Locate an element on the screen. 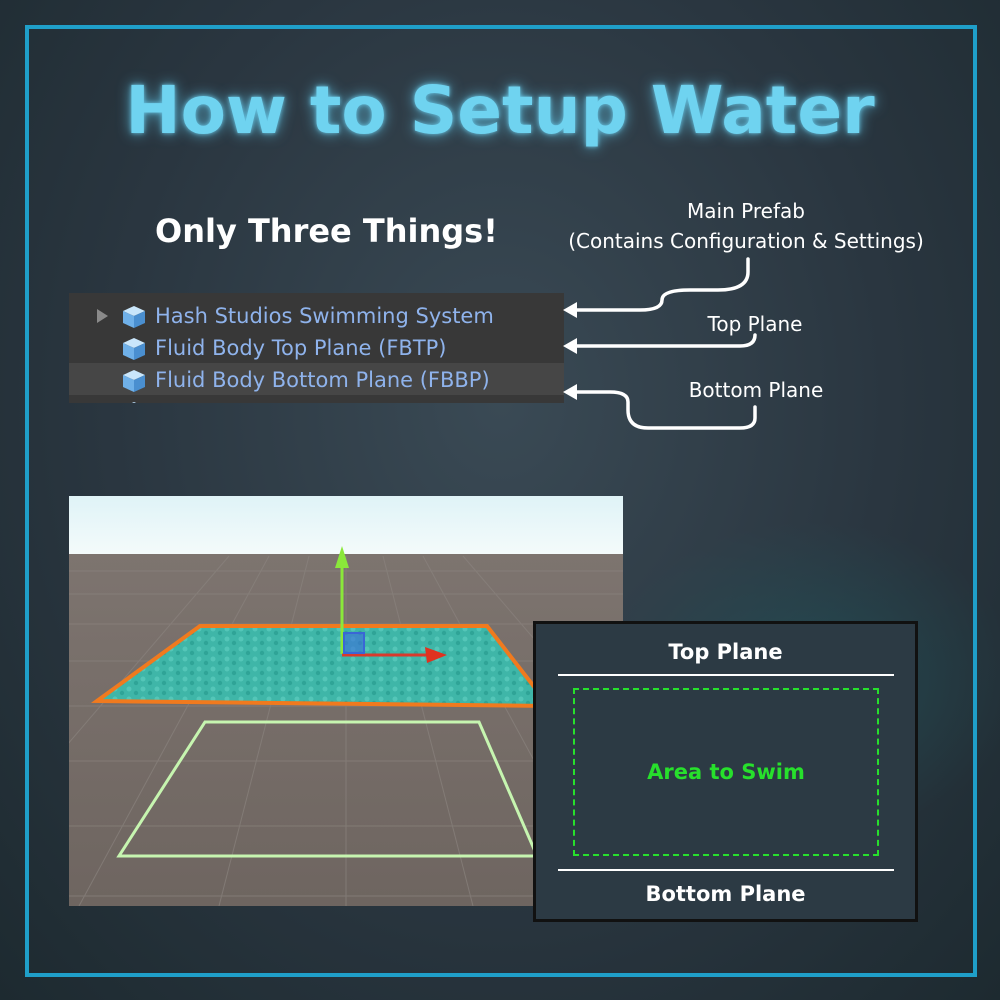  annotation-main-prefab: Main Prefab is located at coordinates (746, 211).